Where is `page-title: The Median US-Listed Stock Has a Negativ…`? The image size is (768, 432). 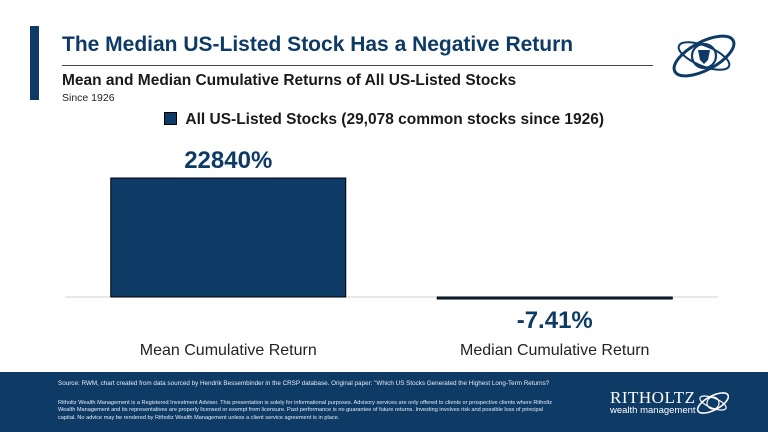 page-title: The Median US-Listed Stock Has a Negativ… is located at coordinates (318, 44).